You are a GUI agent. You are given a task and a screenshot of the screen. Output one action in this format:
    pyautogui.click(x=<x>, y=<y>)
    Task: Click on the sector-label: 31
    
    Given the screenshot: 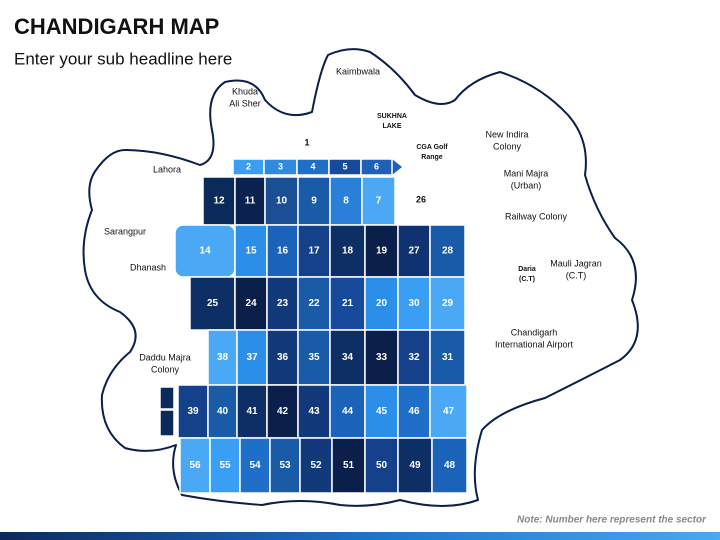 What is the action you would take?
    pyautogui.click(x=448, y=357)
    